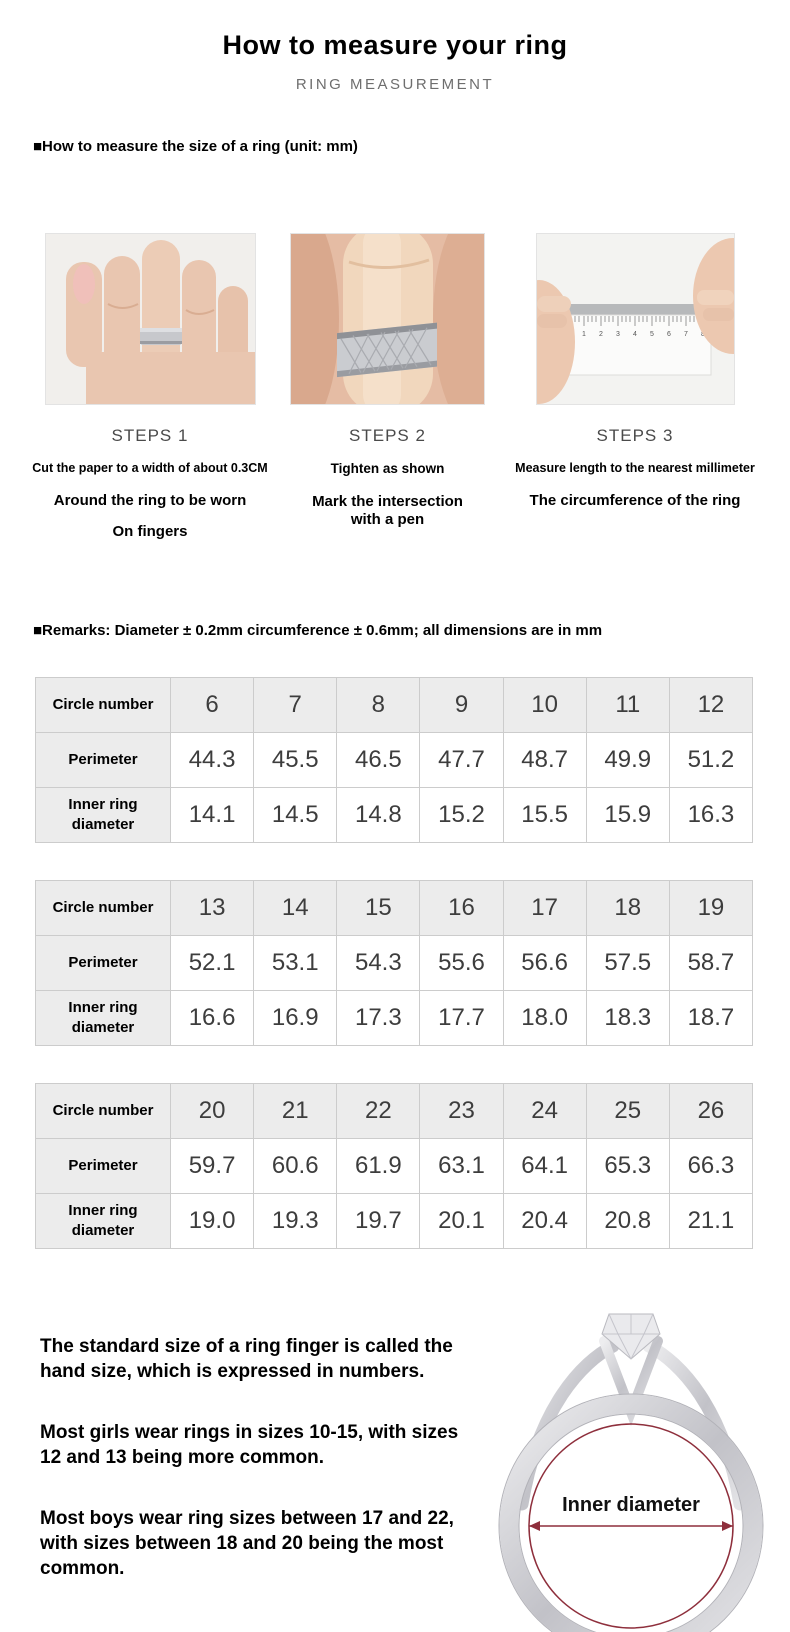 The image size is (790, 1632). What do you see at coordinates (461, 814) in the screenshot?
I see `inner-diameter-value-cell: 15.2` at bounding box center [461, 814].